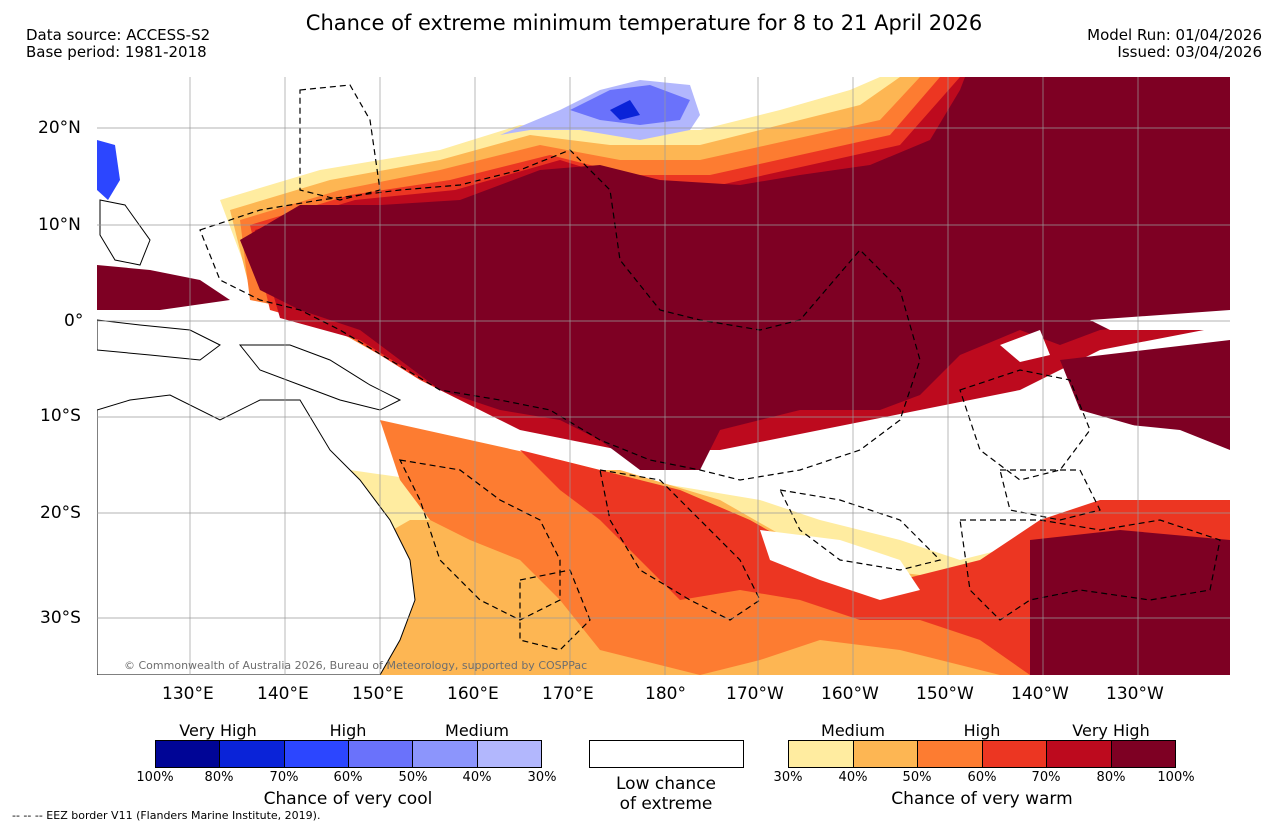 This screenshot has height=827, width=1288. I want to click on lon-label: 140°E, so click(283, 694).